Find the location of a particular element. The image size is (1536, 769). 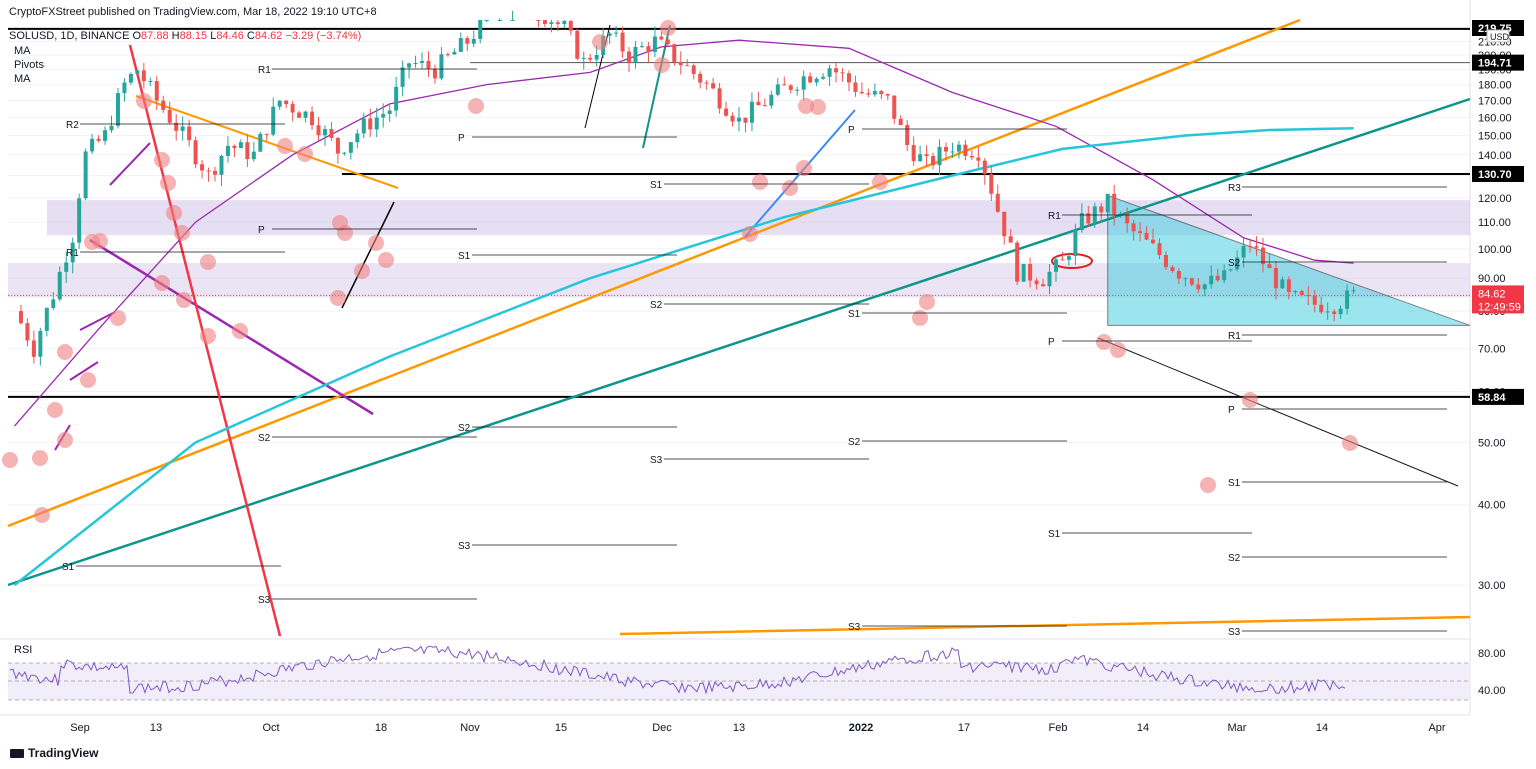

price-tick-label: 90.00 is located at coordinates (1492, 279).